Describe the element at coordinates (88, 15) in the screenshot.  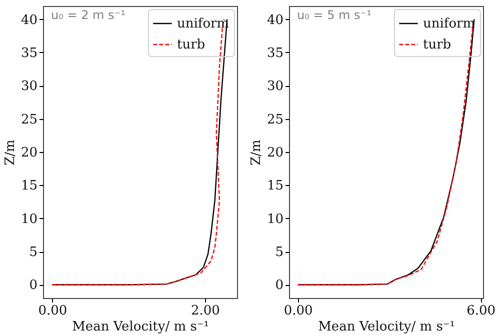
I see `annotation: u₀ = 2 m s⁻¹` at that location.